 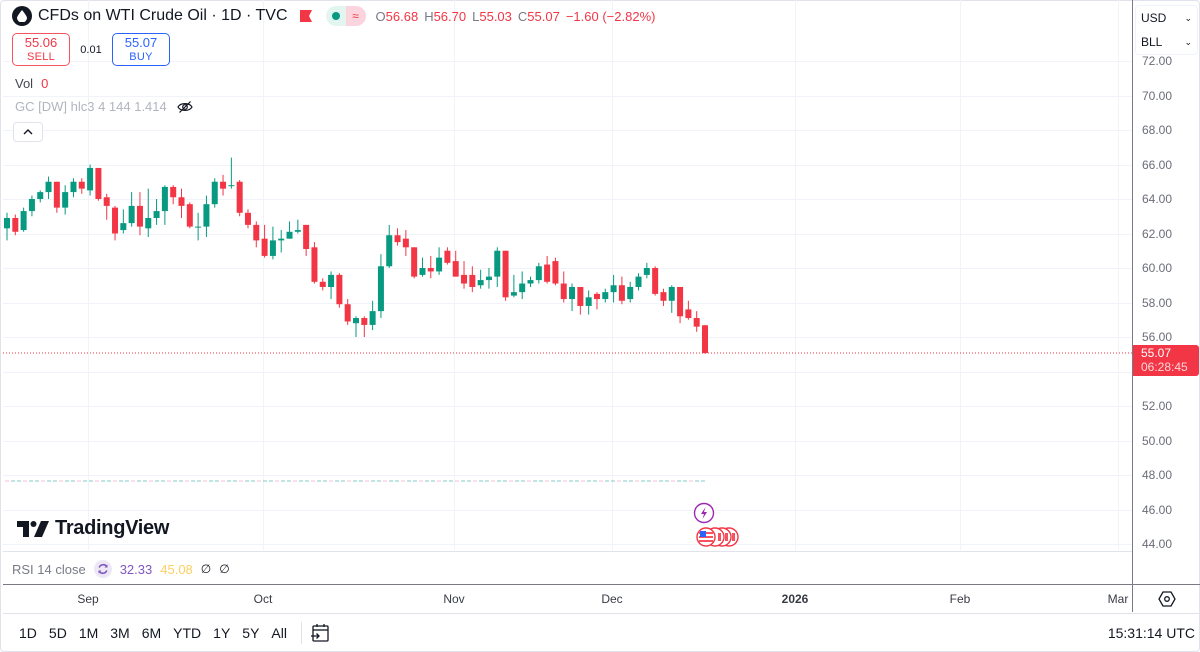 I want to click on range-button-all: All, so click(x=279, y=632).